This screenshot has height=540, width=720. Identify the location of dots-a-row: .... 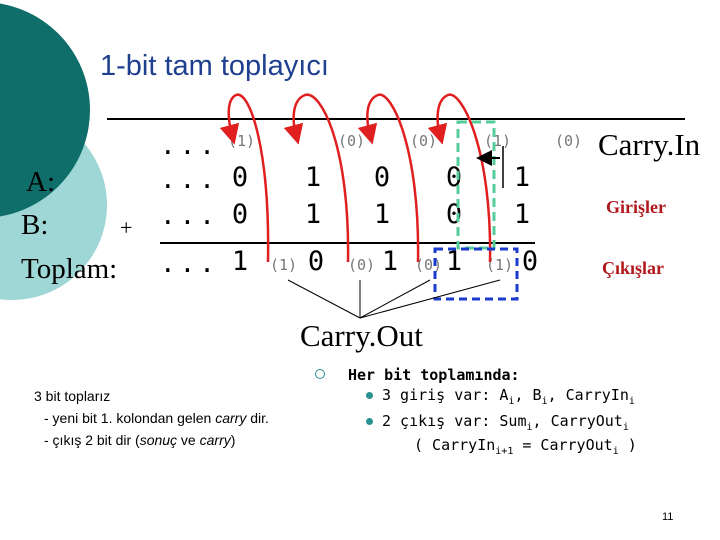
(189, 180).